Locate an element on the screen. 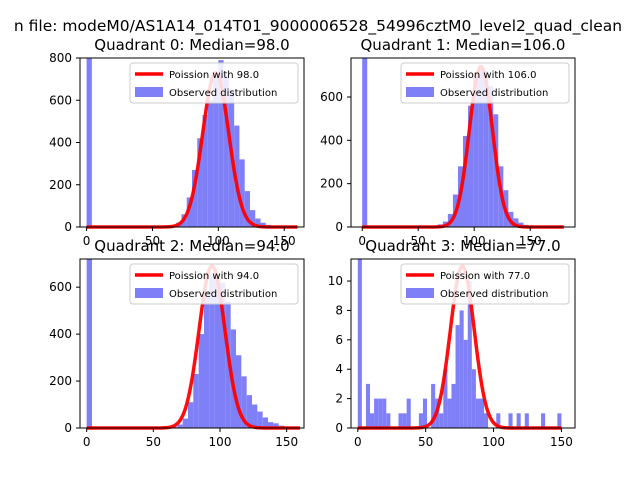 This screenshot has height=480, width=640. legend: Poission with 94.0 Observed distribution is located at coordinates (214, 284).